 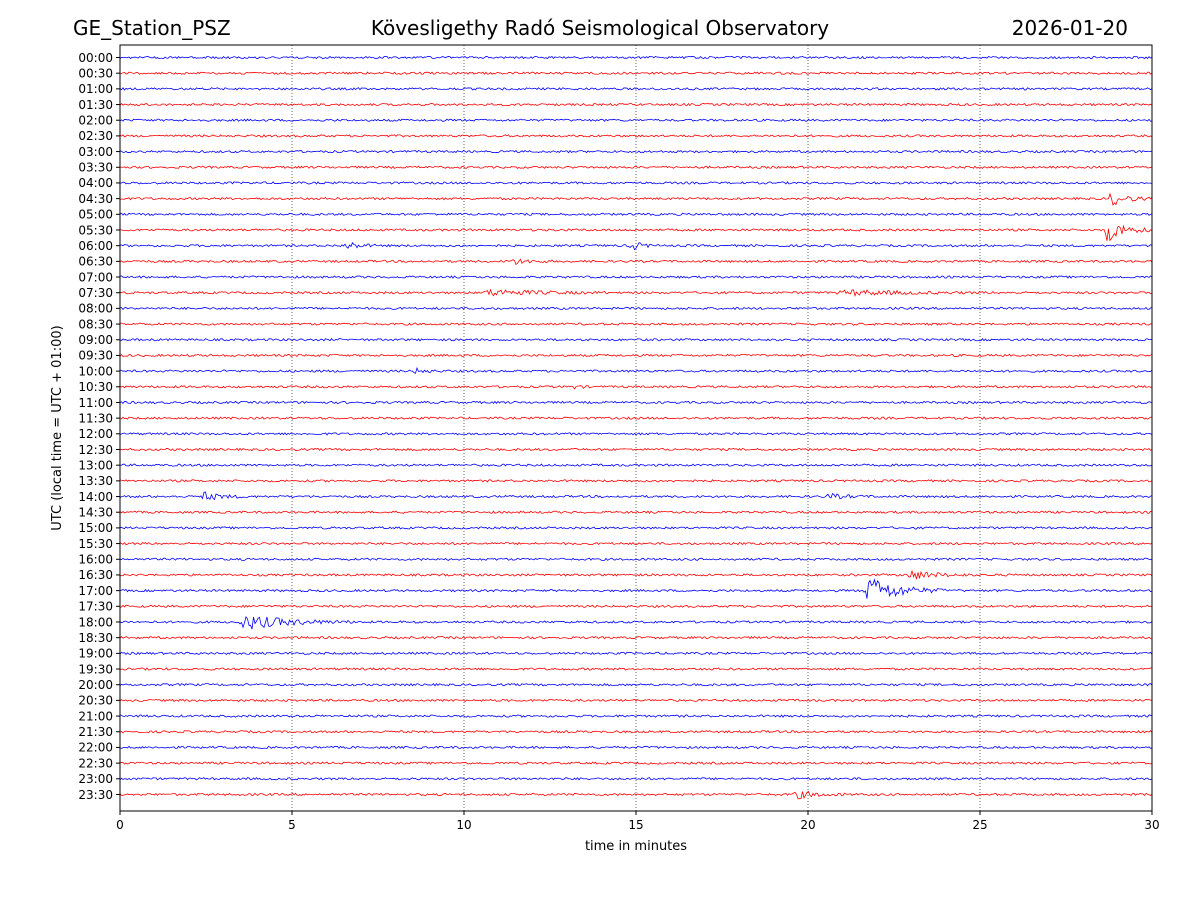 I want to click on y-tick-label: 21:30, so click(x=95, y=732).